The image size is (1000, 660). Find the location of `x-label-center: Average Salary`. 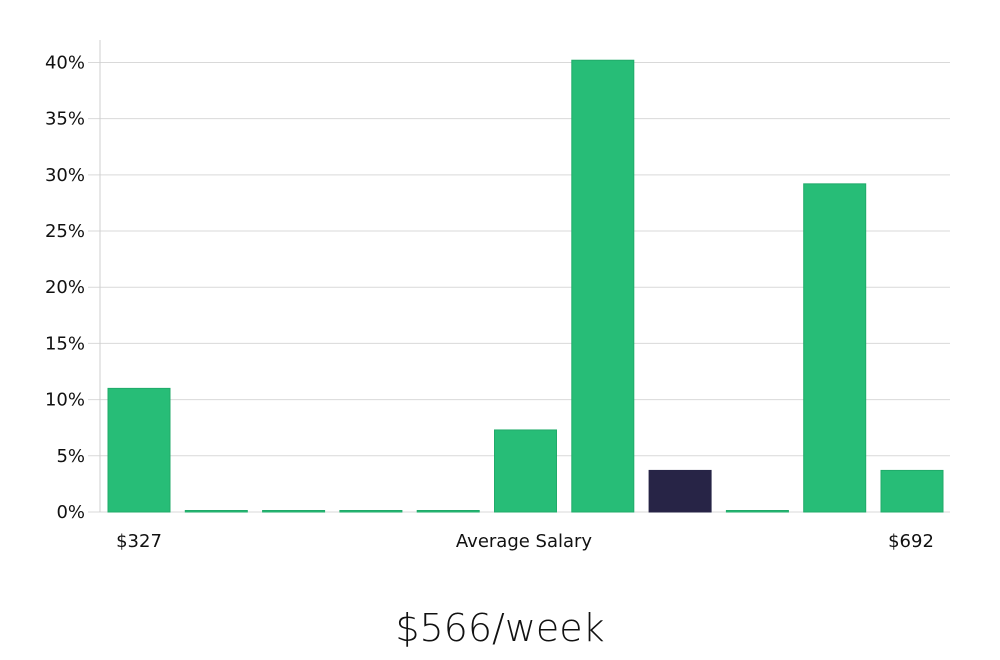

x-label-center: Average Salary is located at coordinates (524, 541).